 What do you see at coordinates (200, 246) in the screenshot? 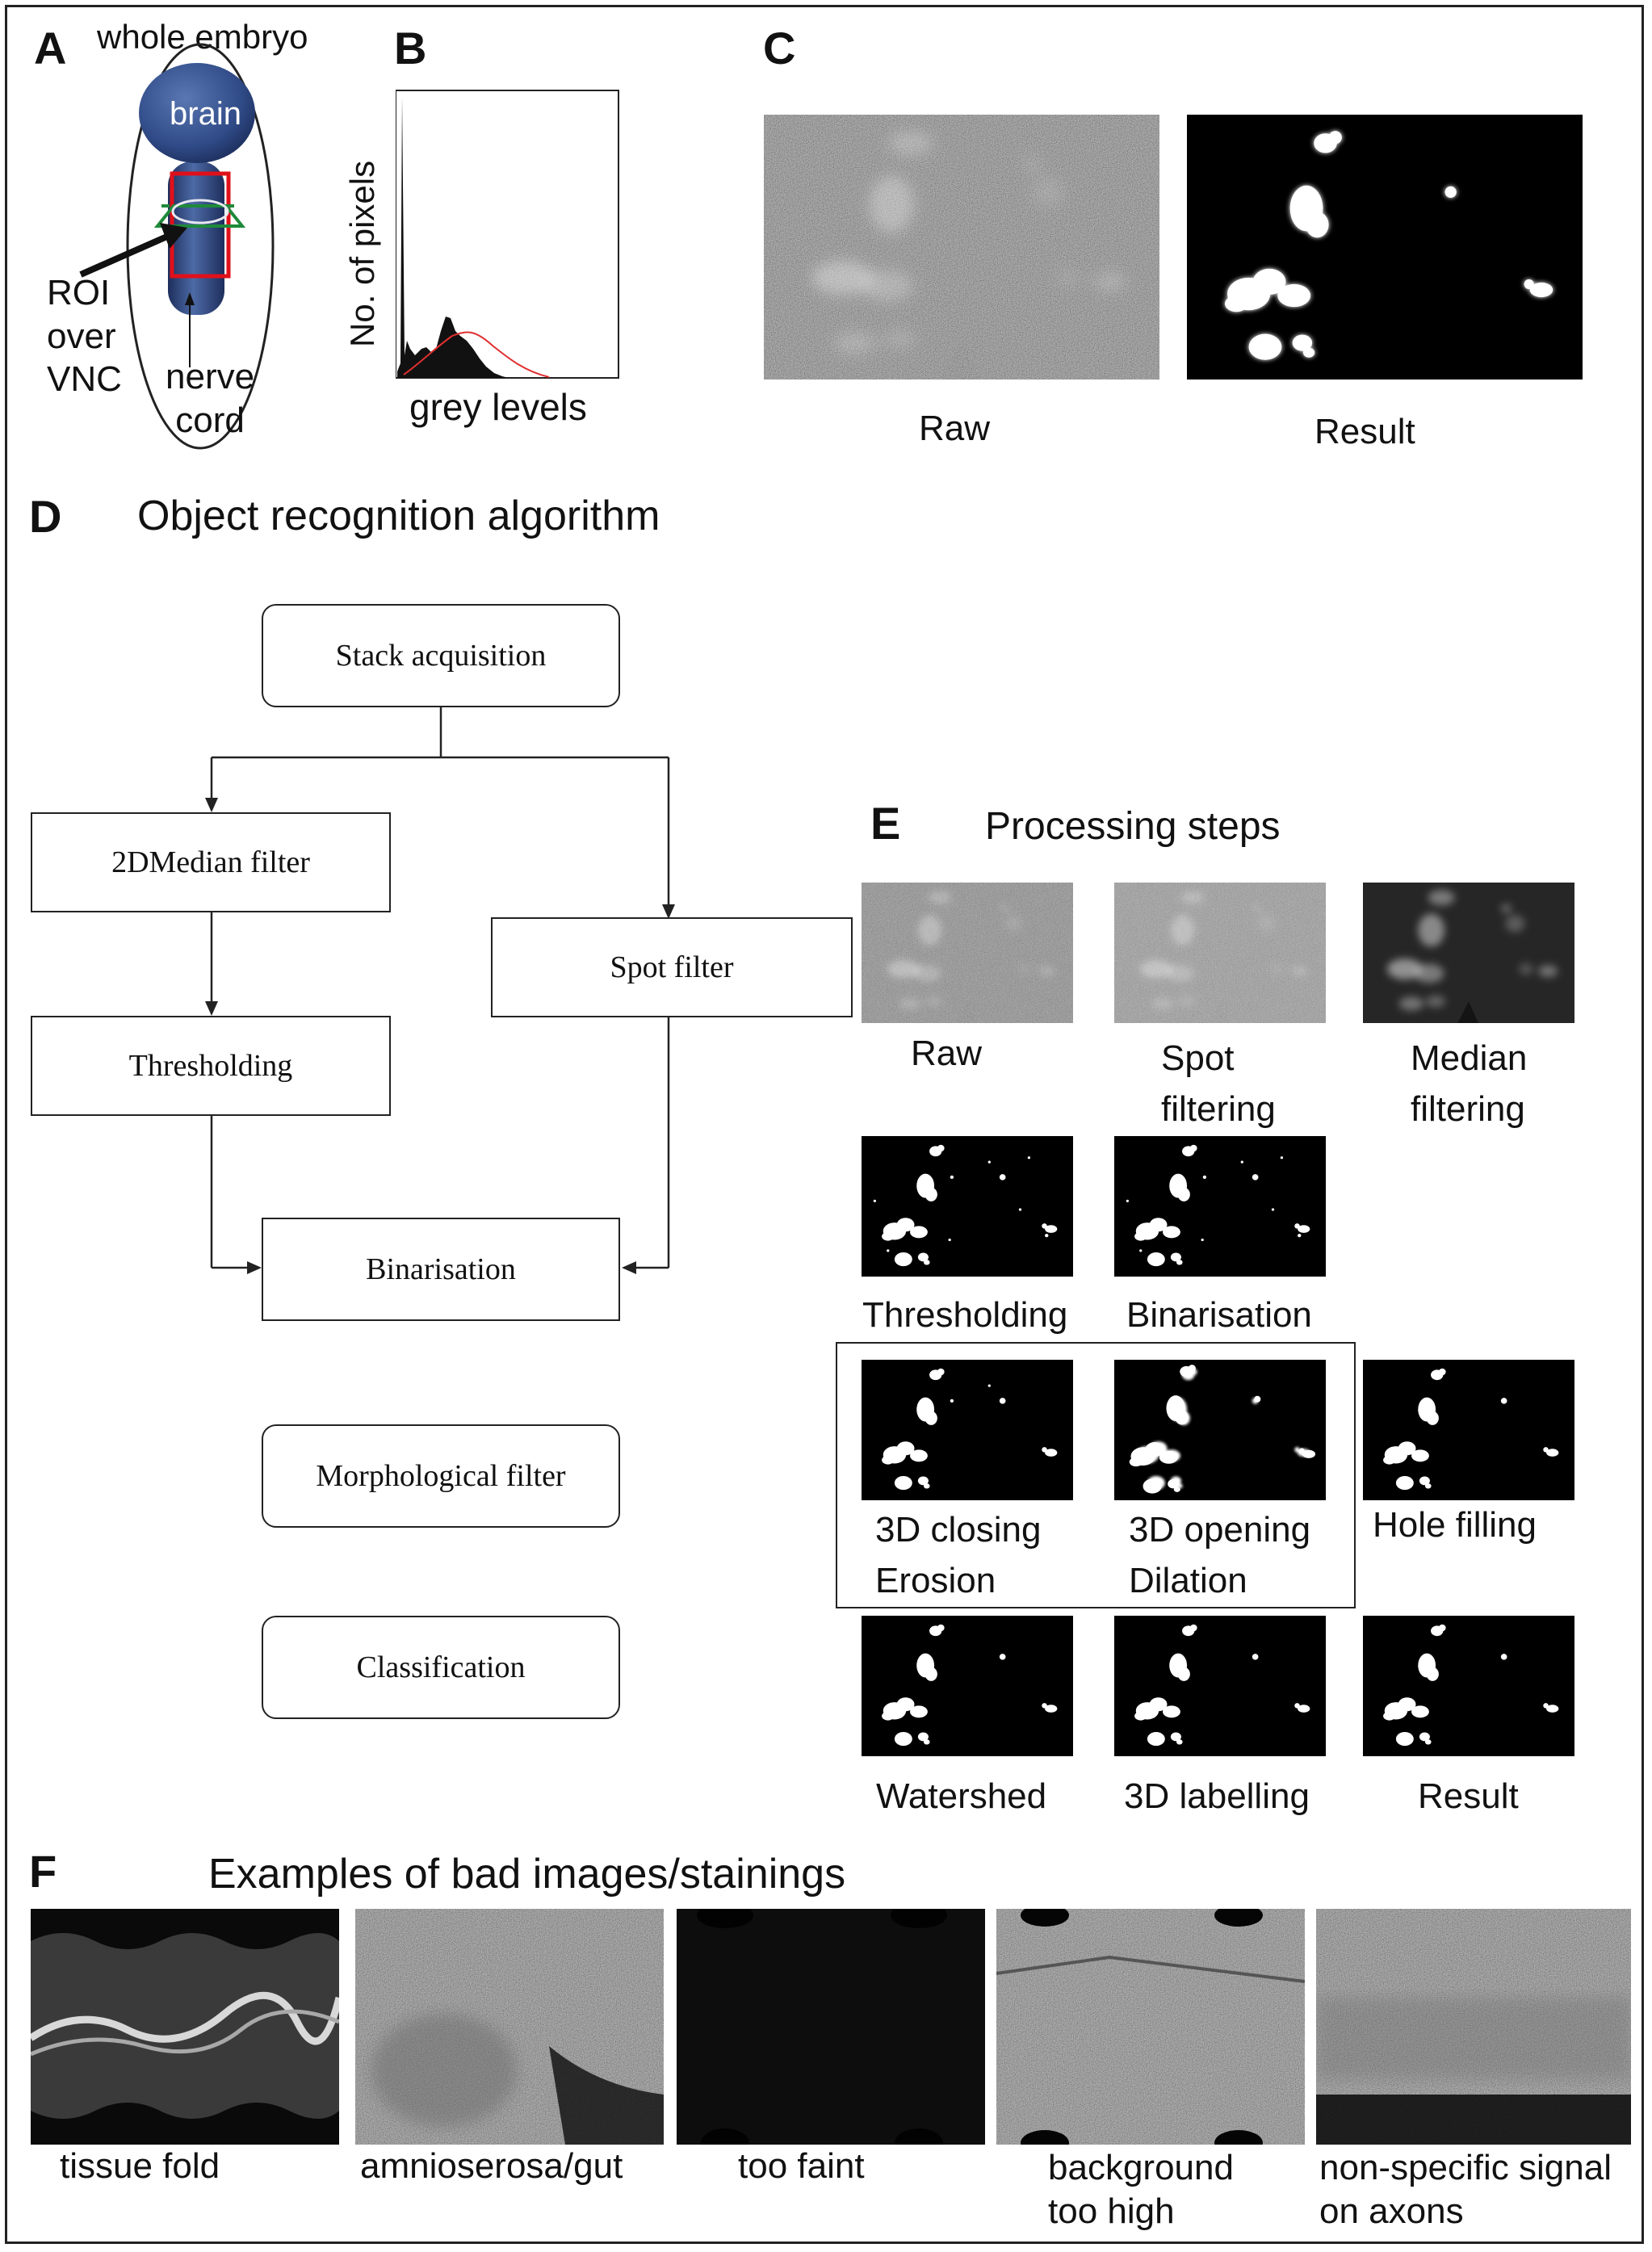
I see `embryo-outline` at bounding box center [200, 246].